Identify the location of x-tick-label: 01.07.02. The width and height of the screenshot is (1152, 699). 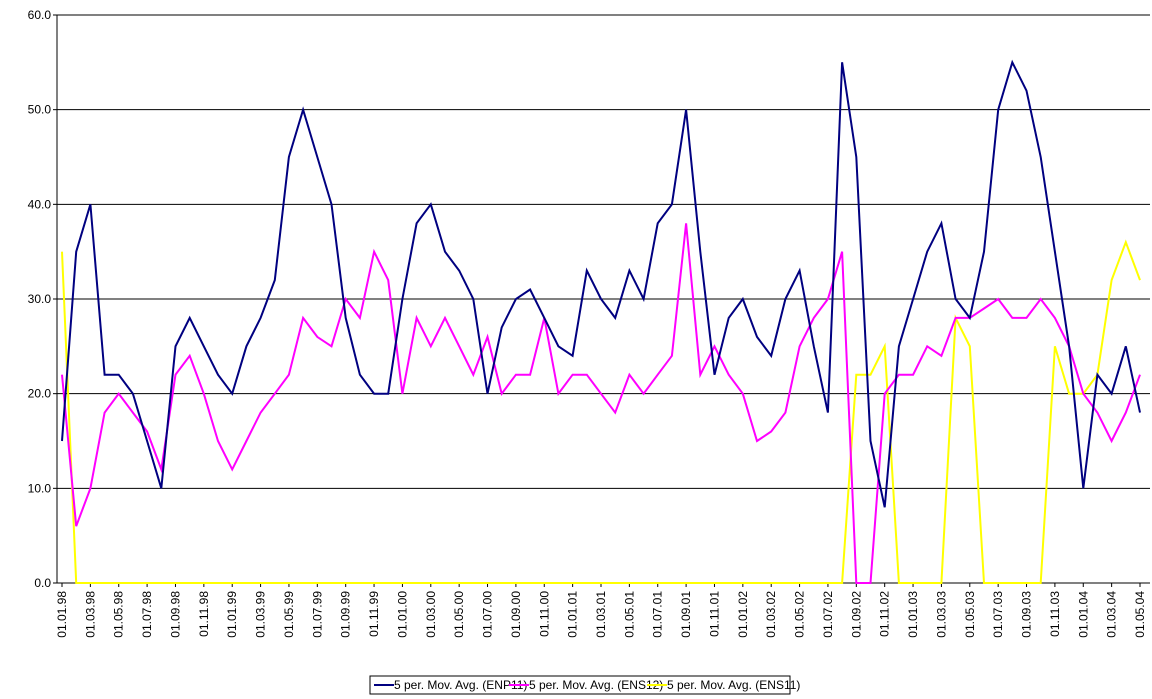
(828, 614).